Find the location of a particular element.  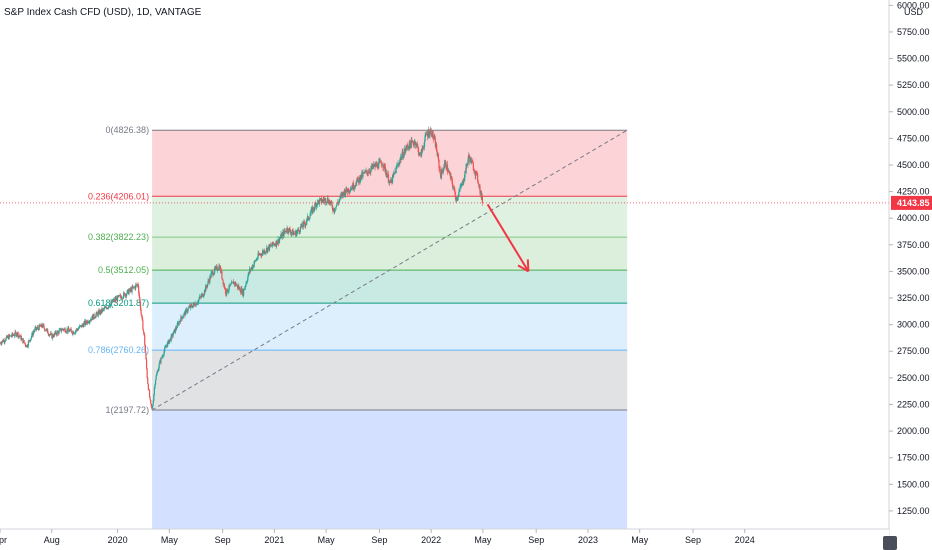

currency-label: USD is located at coordinates (914, 12).